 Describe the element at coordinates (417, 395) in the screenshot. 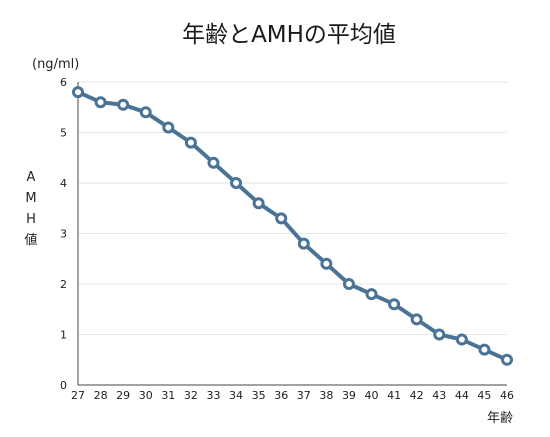

I see `x-tick-label: 42` at that location.